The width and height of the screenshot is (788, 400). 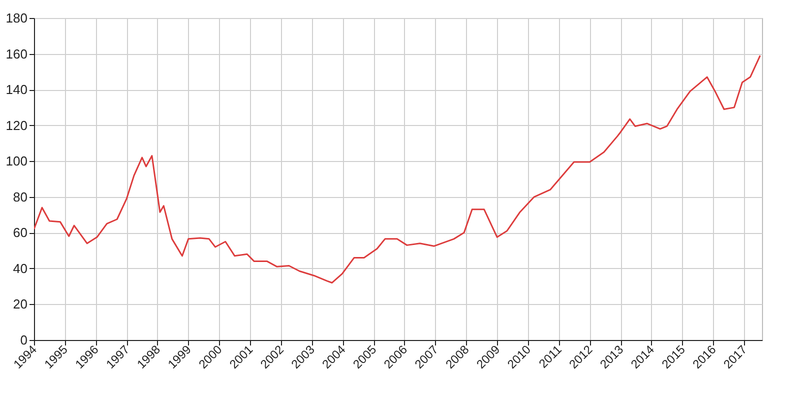 What do you see at coordinates (17, 161) in the screenshot?
I see `y-tick-label: 100` at bounding box center [17, 161].